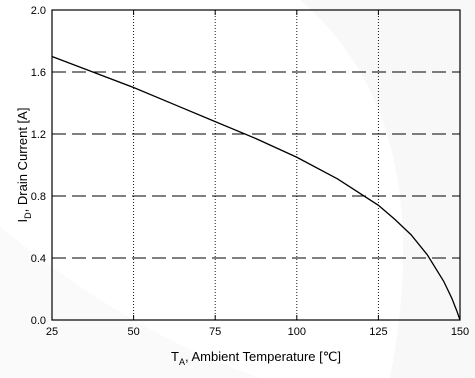  Describe the element at coordinates (38, 259) in the screenshot. I see `y-tick-label: 0.4` at that location.